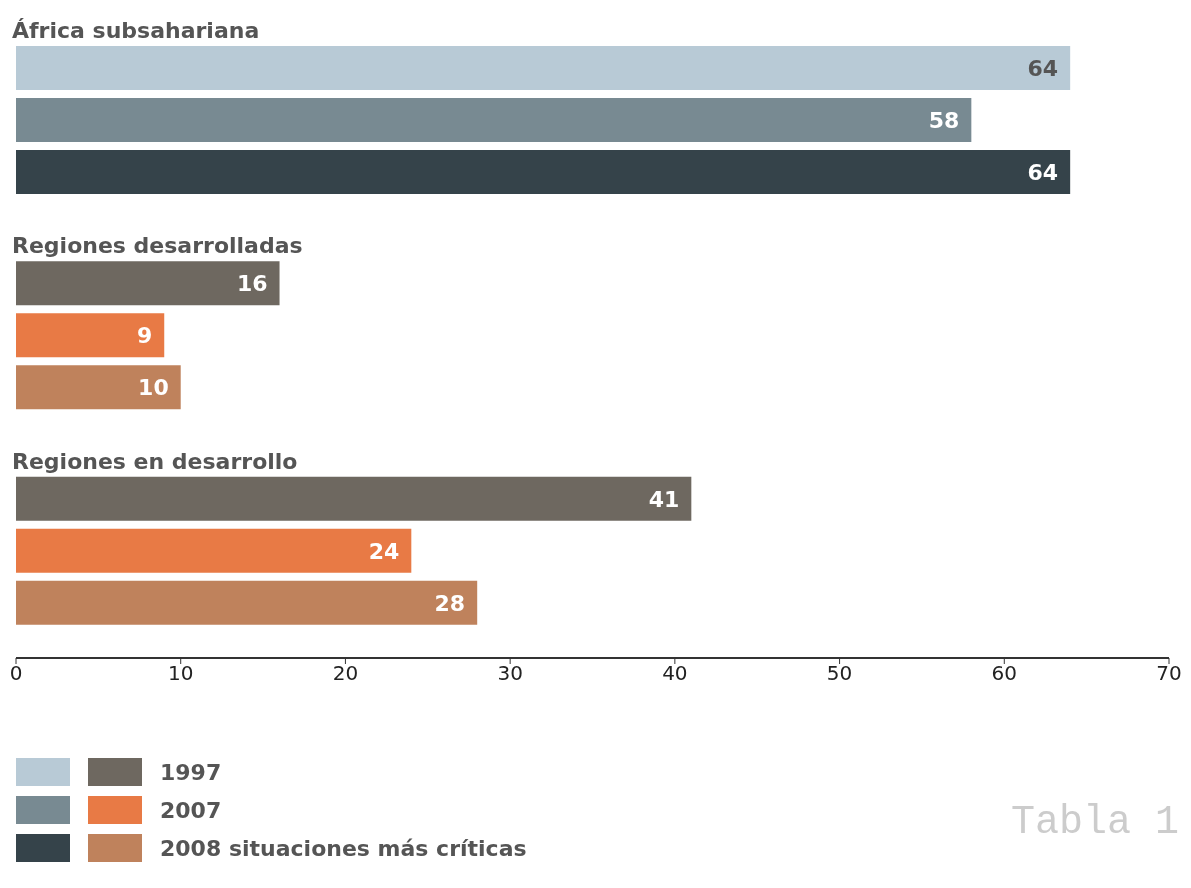 The width and height of the screenshot is (1191, 888). Describe the element at coordinates (252, 284) in the screenshot. I see `data-label: 16` at that location.